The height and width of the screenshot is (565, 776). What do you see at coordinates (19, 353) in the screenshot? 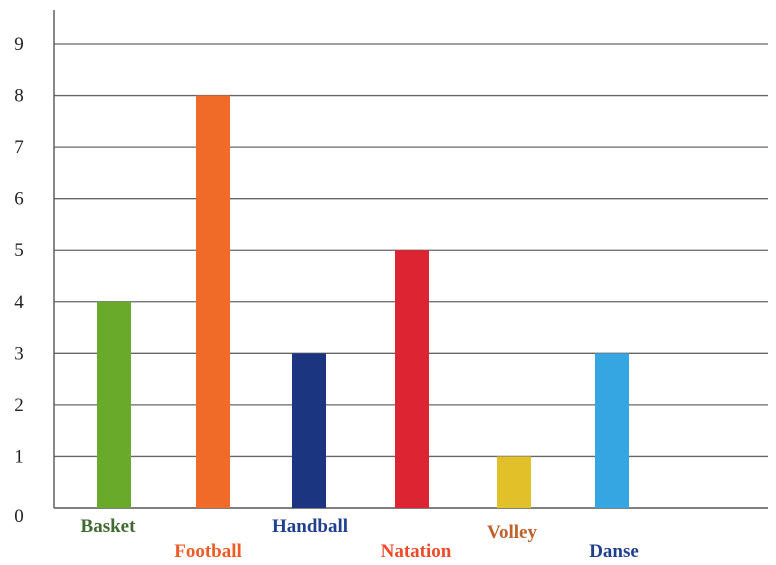
I see `y-tick-label: 3` at bounding box center [19, 353].